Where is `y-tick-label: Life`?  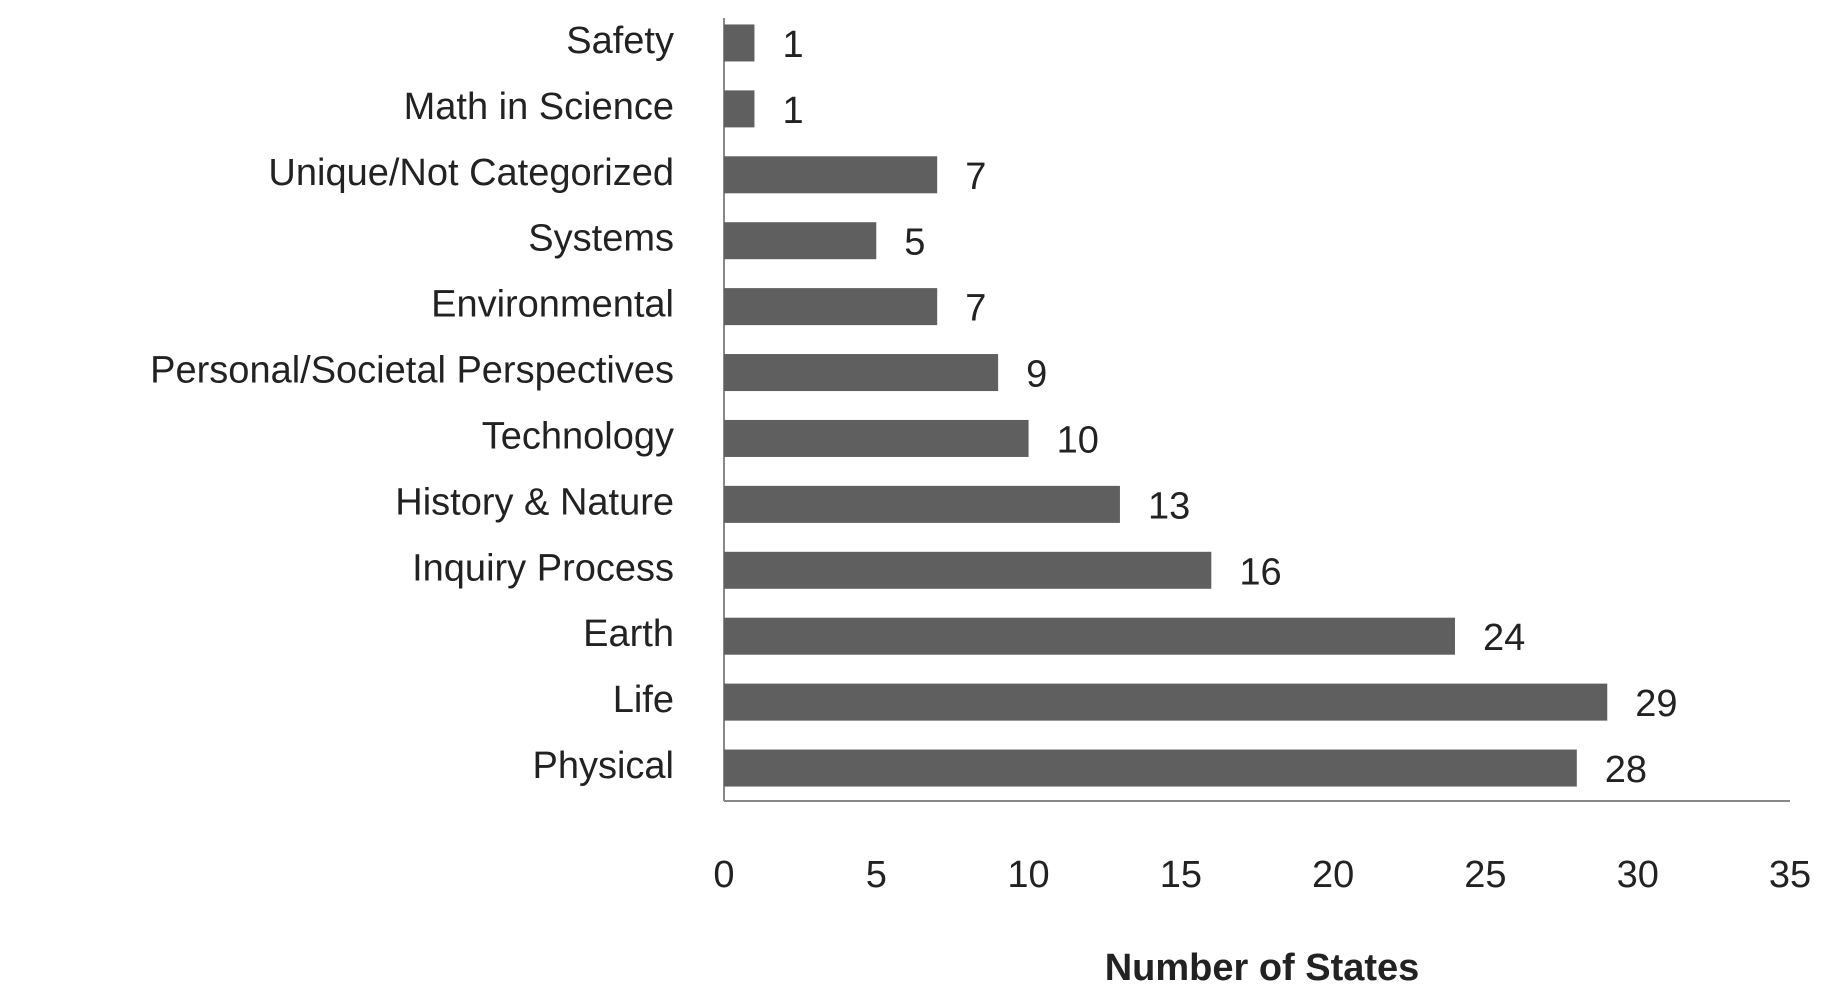 y-tick-label: Life is located at coordinates (643, 700).